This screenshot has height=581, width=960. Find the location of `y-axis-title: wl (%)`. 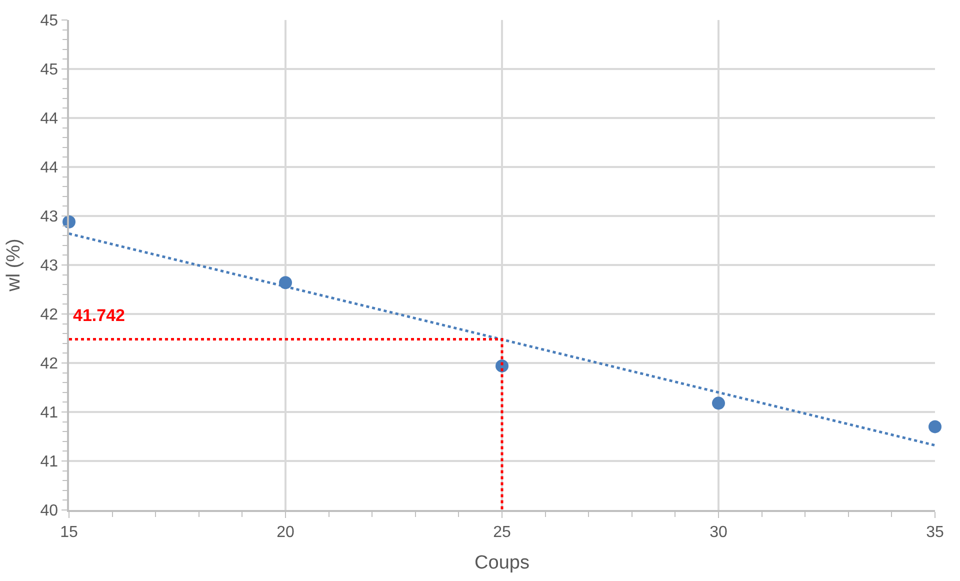

y-axis-title: wl (%) is located at coordinates (14, 265).